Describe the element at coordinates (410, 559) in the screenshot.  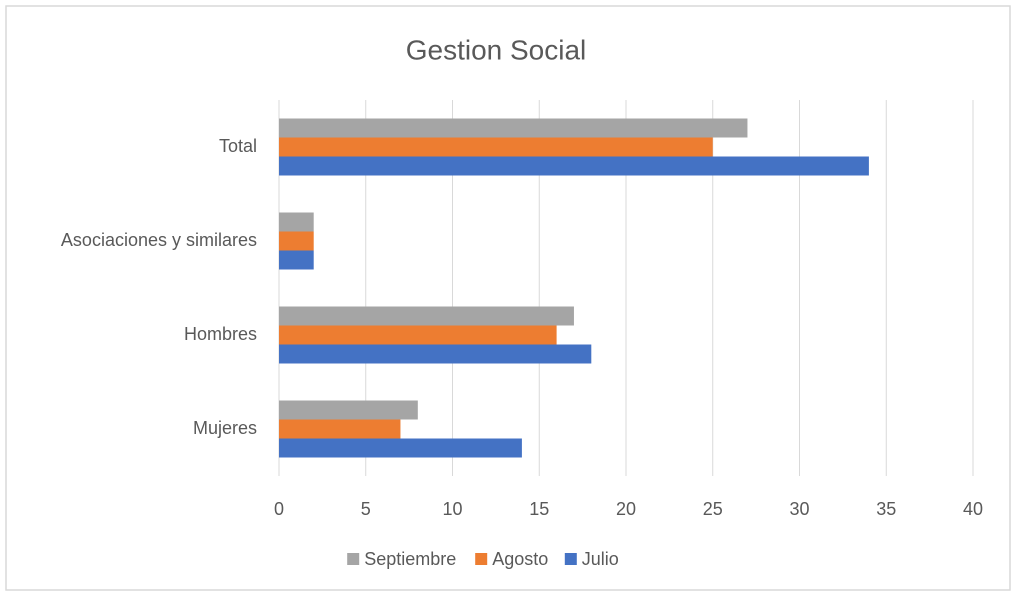
I see `legend-label: Septiembre` at that location.